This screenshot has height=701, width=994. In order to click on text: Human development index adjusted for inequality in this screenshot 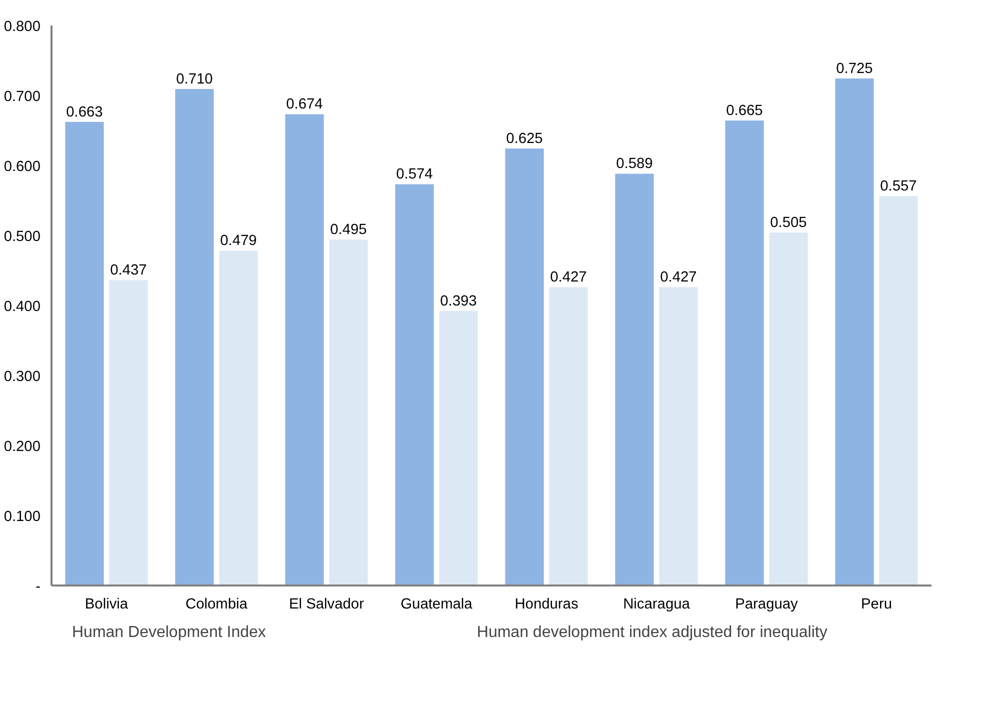, I will do `click(652, 633)`.